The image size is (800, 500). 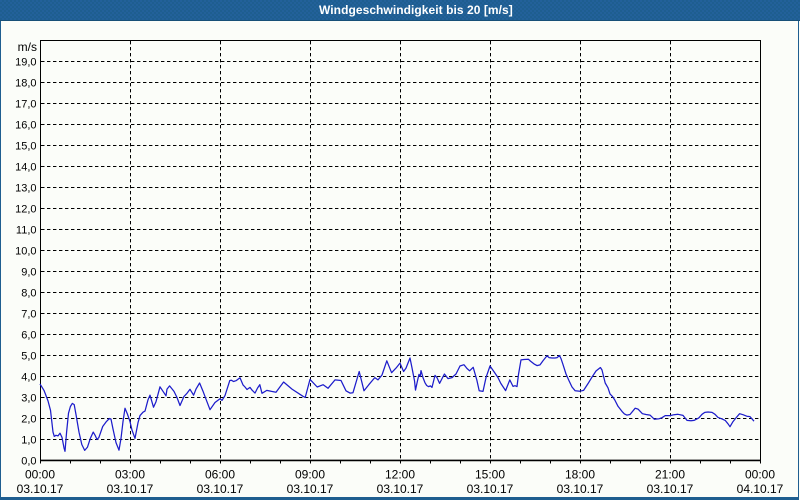 What do you see at coordinates (28, 315) in the screenshot?
I see `svg-text: 7,0` at bounding box center [28, 315].